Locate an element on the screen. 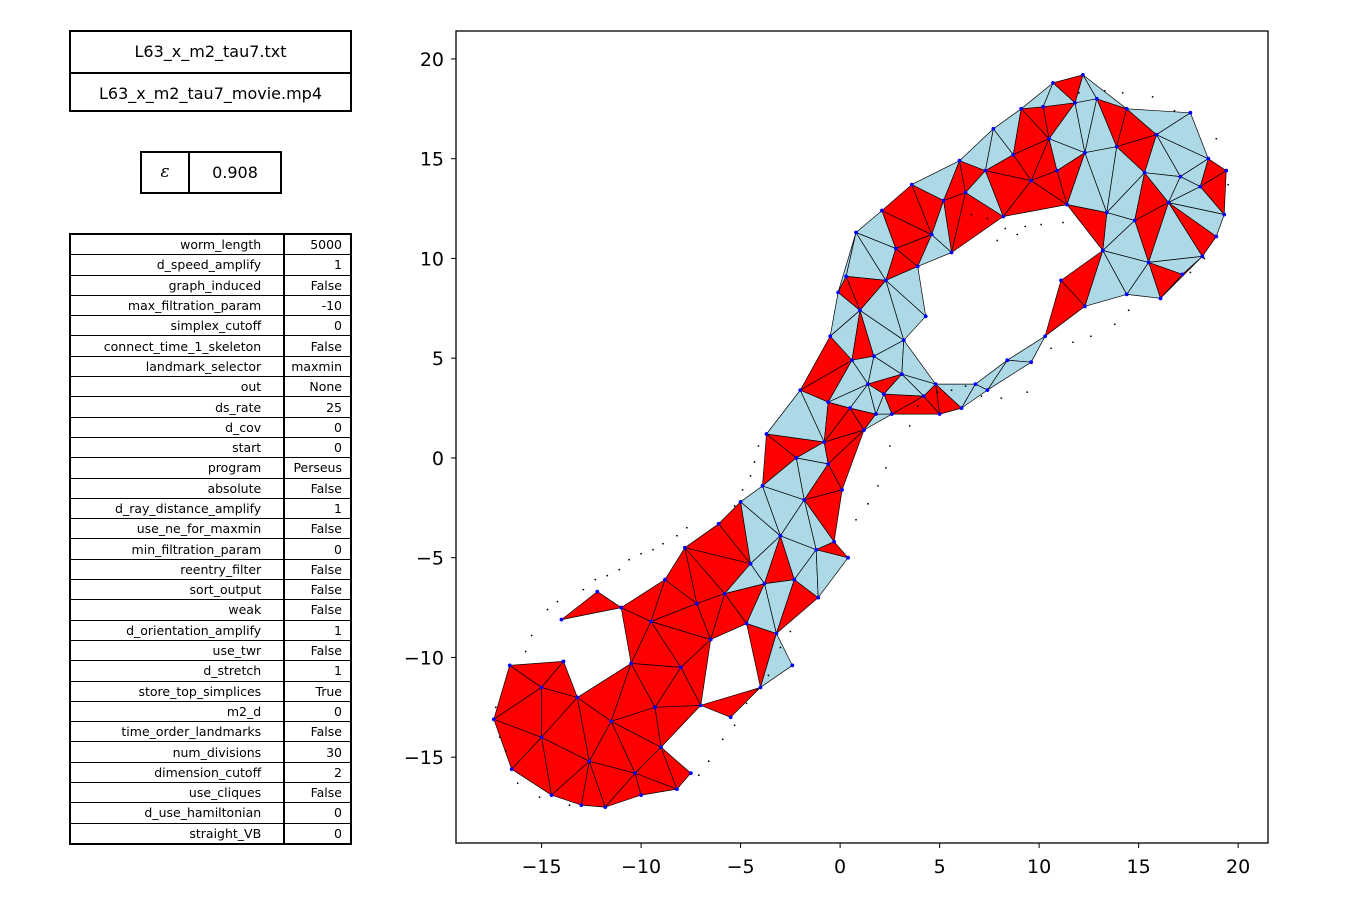 This screenshot has height=900, width=1350. param-row: use_twr False is located at coordinates (210, 651).